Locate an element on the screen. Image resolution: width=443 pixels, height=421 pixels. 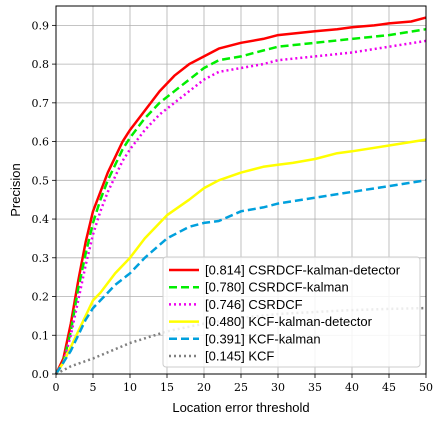
legend-label-5: [0.145] KCF is located at coordinates (239, 356).